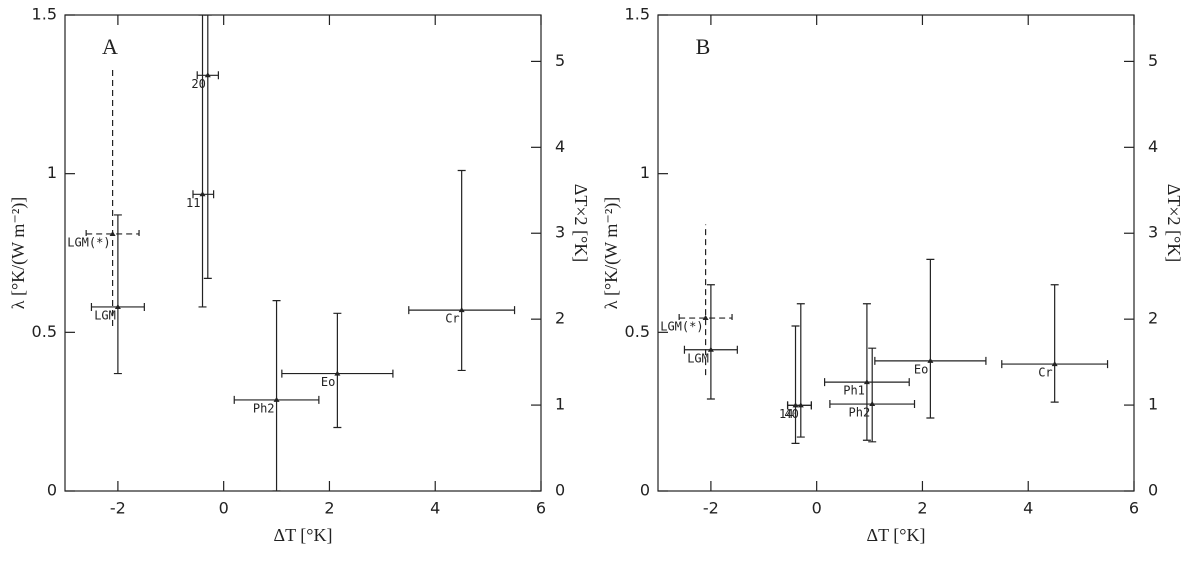  Describe the element at coordinates (893, 334) in the screenshot. I see `data-layer` at that location.